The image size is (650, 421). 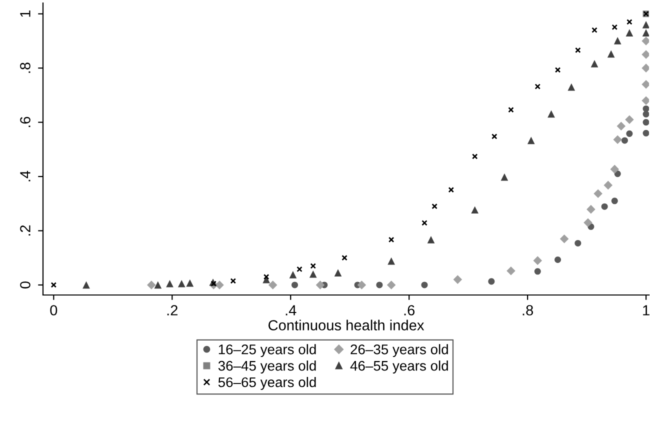 I want to click on x-tick-label: .6, so click(x=409, y=310).